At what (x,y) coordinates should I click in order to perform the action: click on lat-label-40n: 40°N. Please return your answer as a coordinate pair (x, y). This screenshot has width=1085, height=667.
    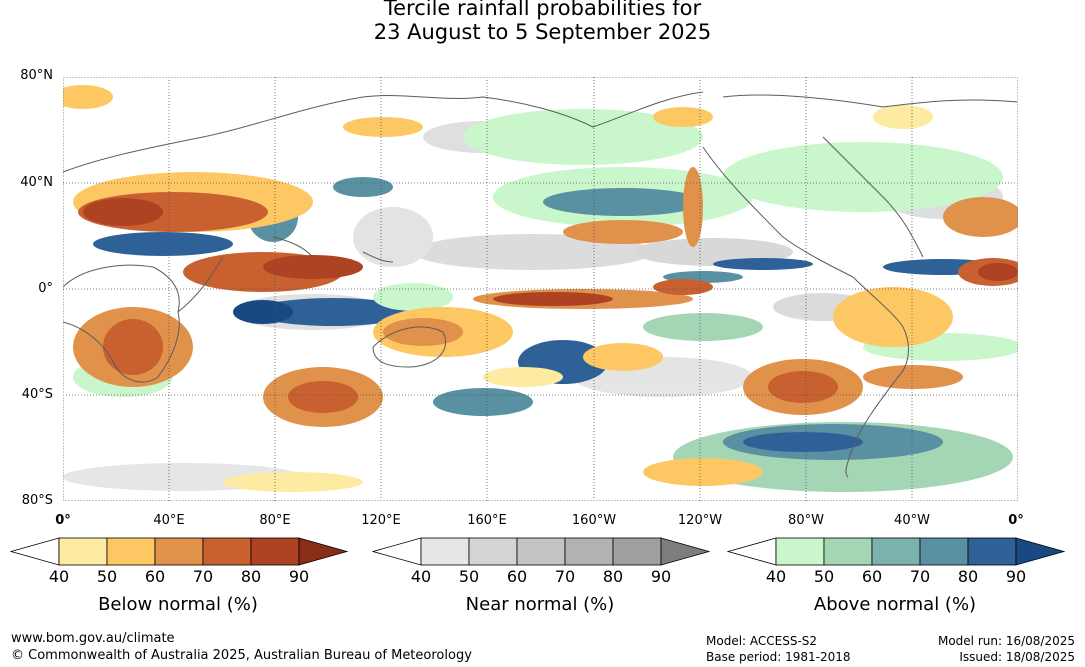
    Looking at the image, I should click on (36, 182).